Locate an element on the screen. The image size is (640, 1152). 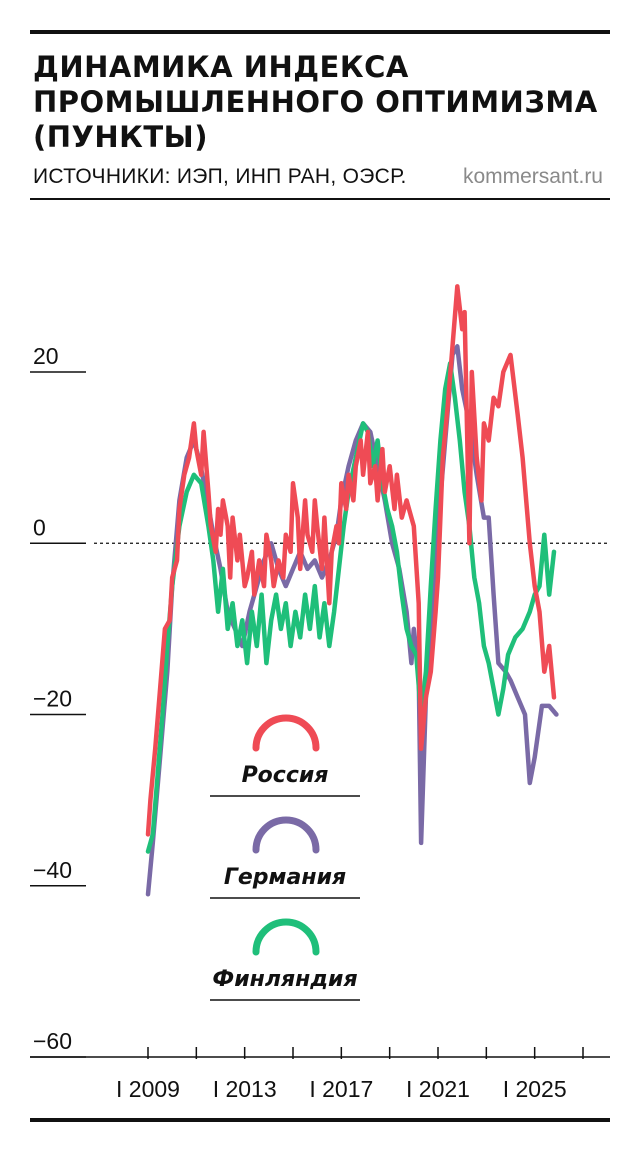
x-tick-label: I 2009 is located at coordinates (148, 1089).